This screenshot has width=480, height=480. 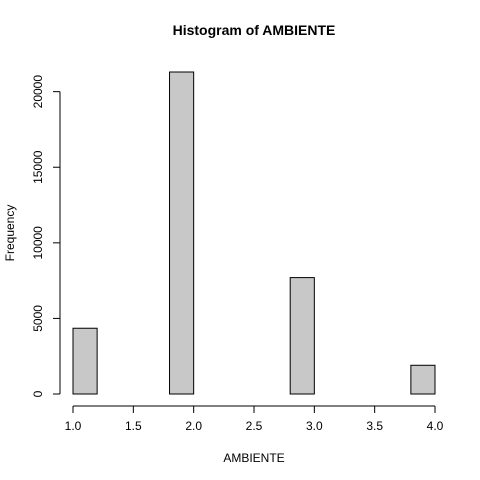 I want to click on x-tick-label: 1.5, so click(x=133, y=426).